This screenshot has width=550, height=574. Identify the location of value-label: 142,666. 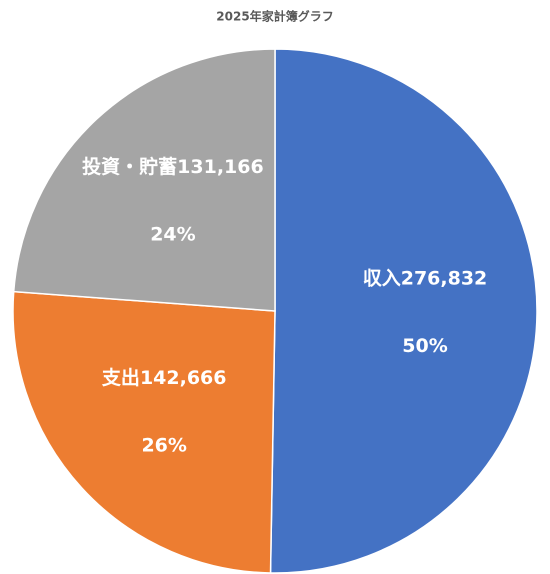
(183, 378).